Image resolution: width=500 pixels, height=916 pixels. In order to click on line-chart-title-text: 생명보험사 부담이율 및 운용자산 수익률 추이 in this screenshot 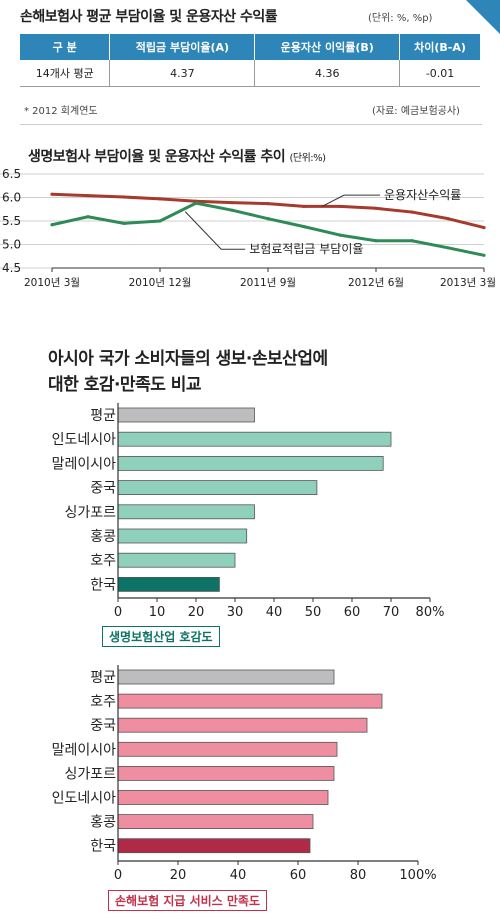, I will do `click(157, 157)`.